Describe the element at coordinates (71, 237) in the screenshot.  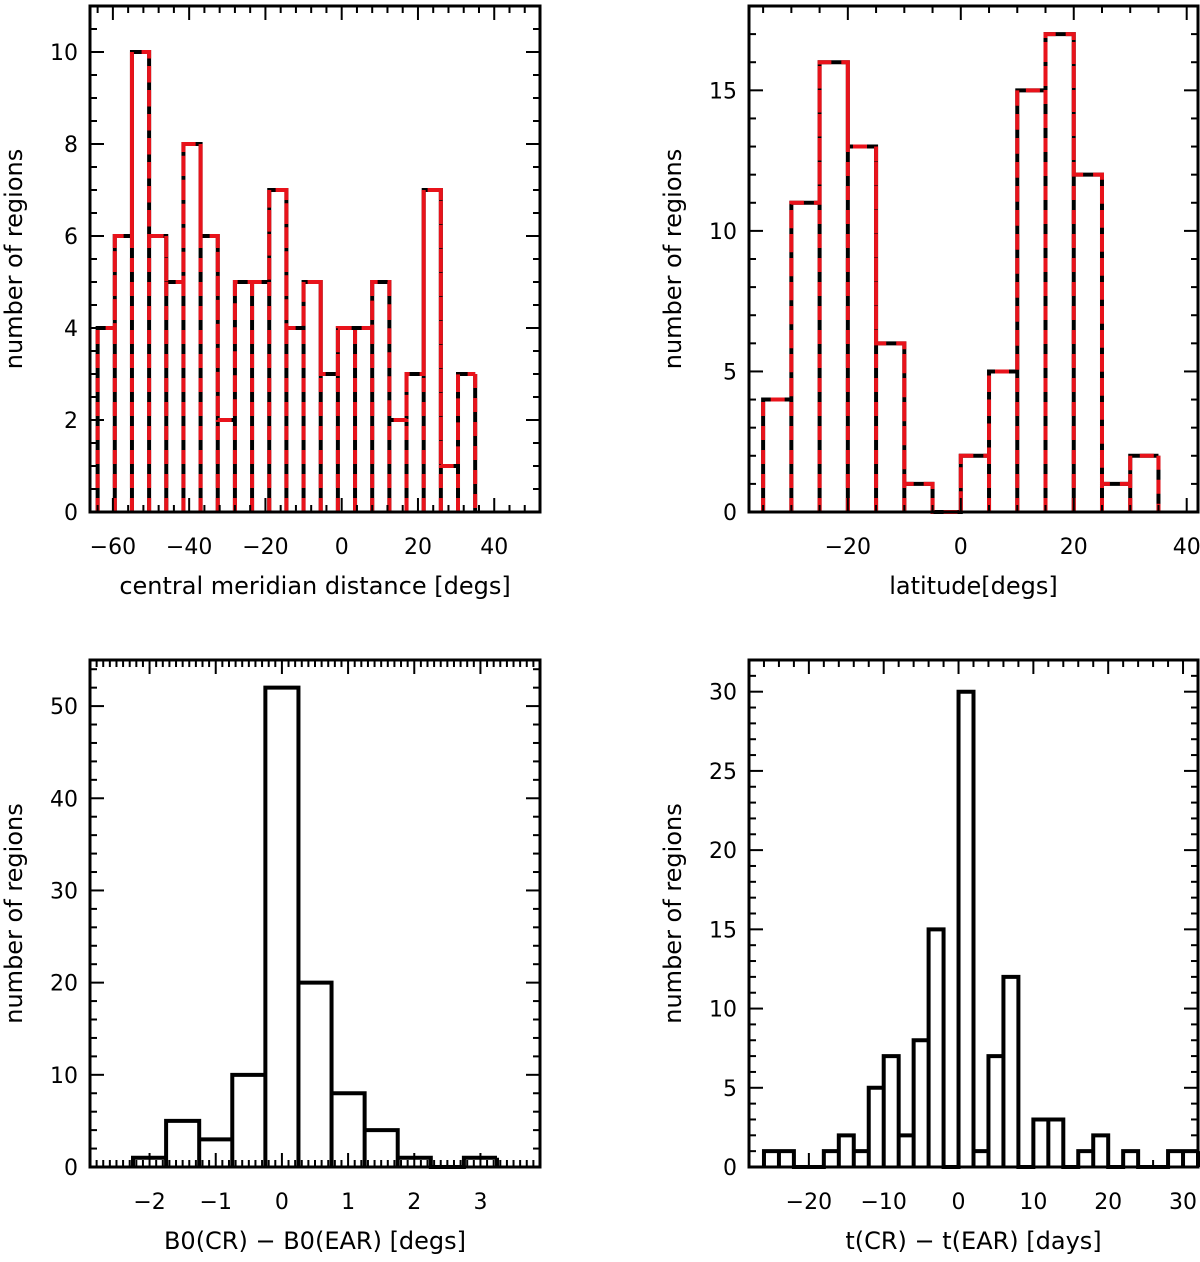
I see `y-tick-label: 6` at that location.